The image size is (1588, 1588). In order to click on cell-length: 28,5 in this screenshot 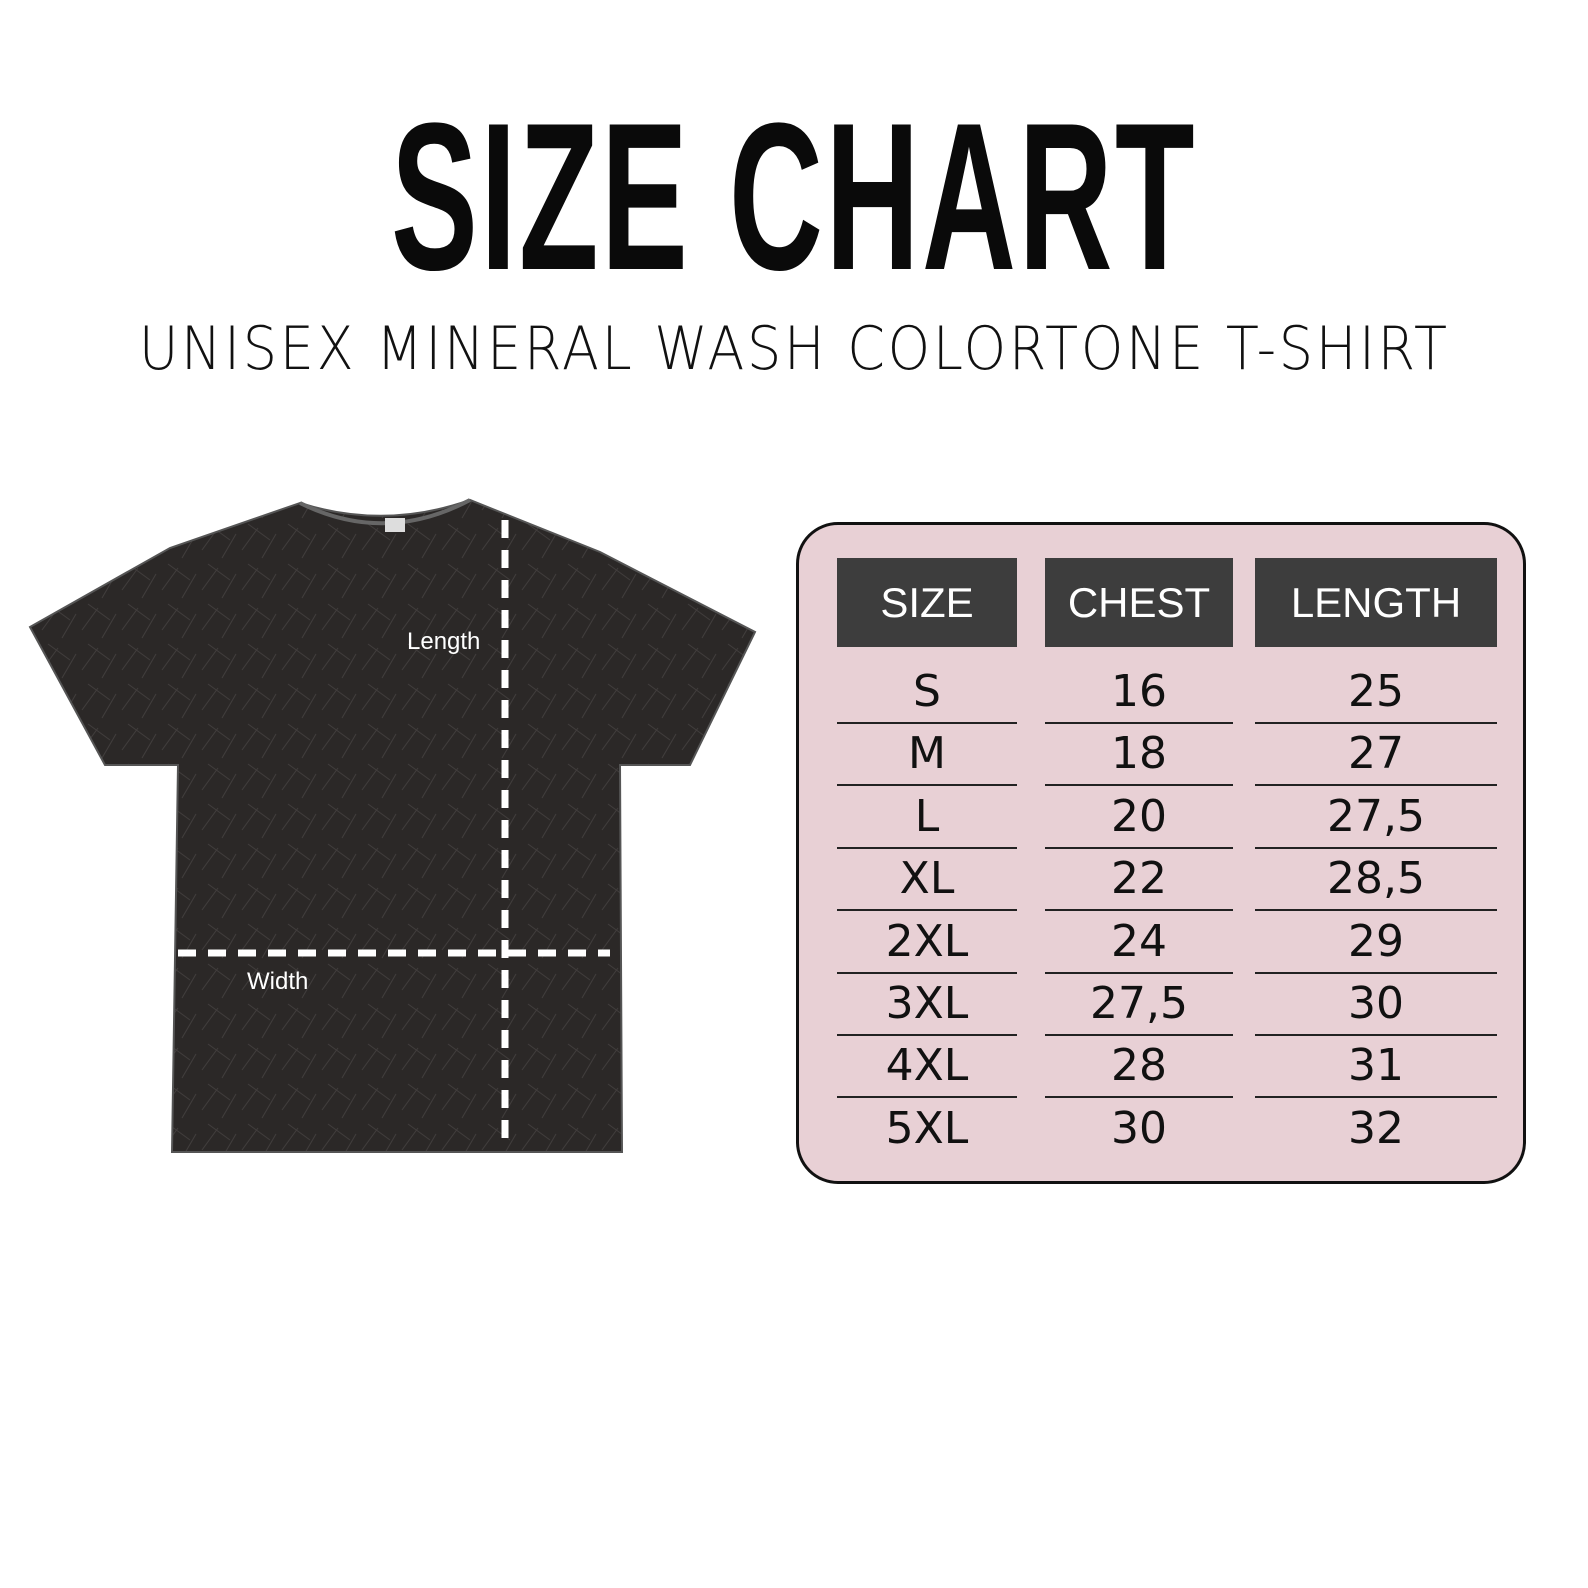, I will do `click(1376, 879)`.